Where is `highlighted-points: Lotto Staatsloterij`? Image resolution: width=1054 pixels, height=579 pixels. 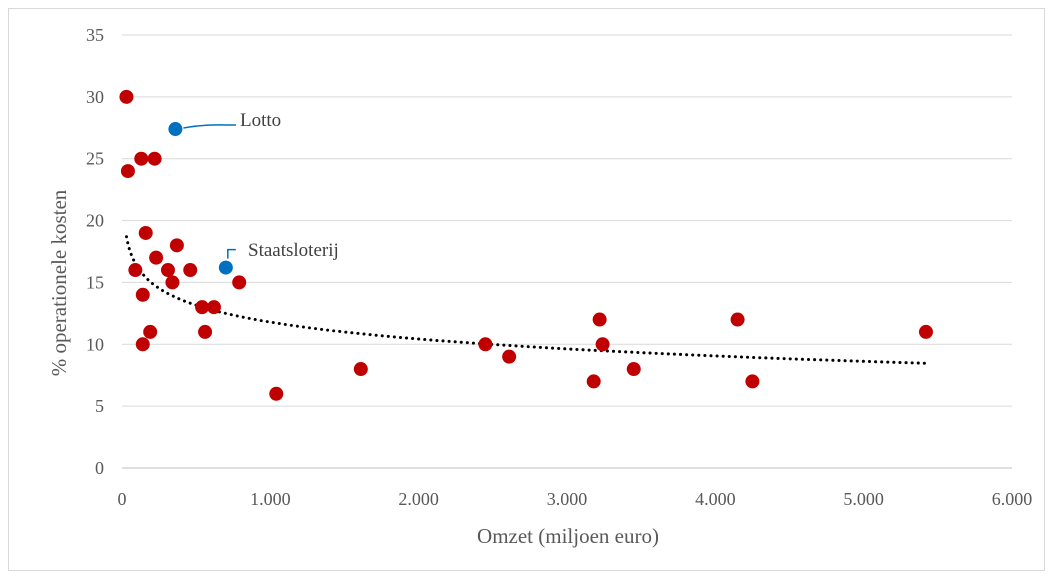 highlighted-points: Lotto Staatsloterij is located at coordinates (253, 192).